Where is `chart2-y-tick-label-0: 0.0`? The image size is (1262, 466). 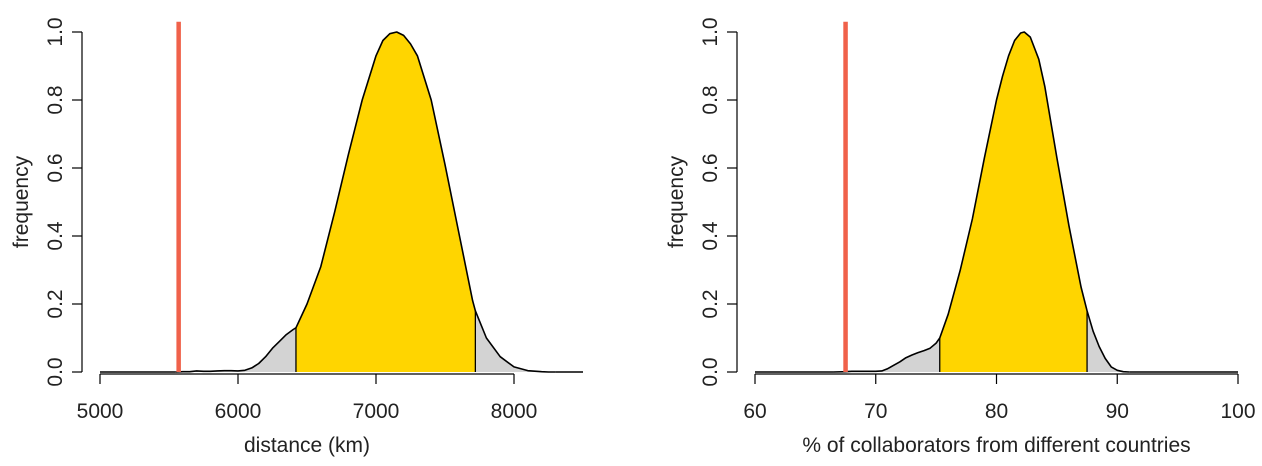
chart2-y-tick-label-0: 0.0 is located at coordinates (710, 371).